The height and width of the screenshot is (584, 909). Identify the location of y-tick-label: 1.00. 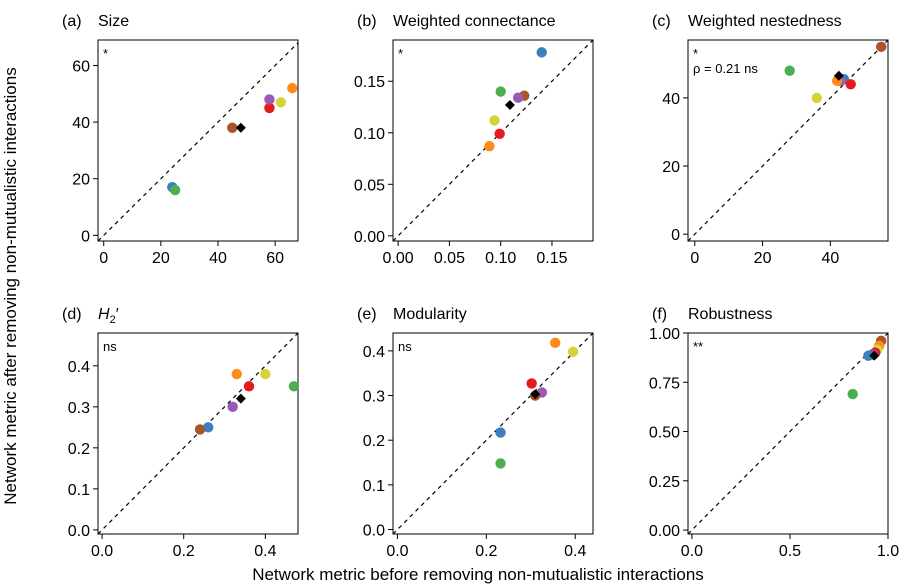
(664, 334).